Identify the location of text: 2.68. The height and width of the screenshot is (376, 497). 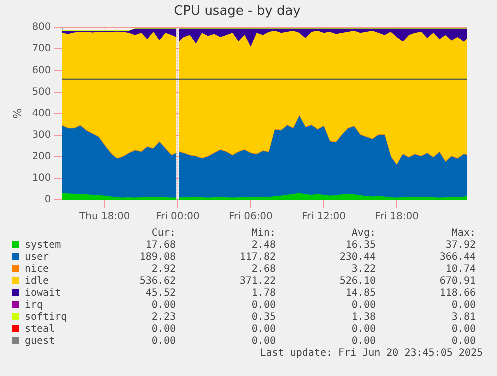
(263, 270).